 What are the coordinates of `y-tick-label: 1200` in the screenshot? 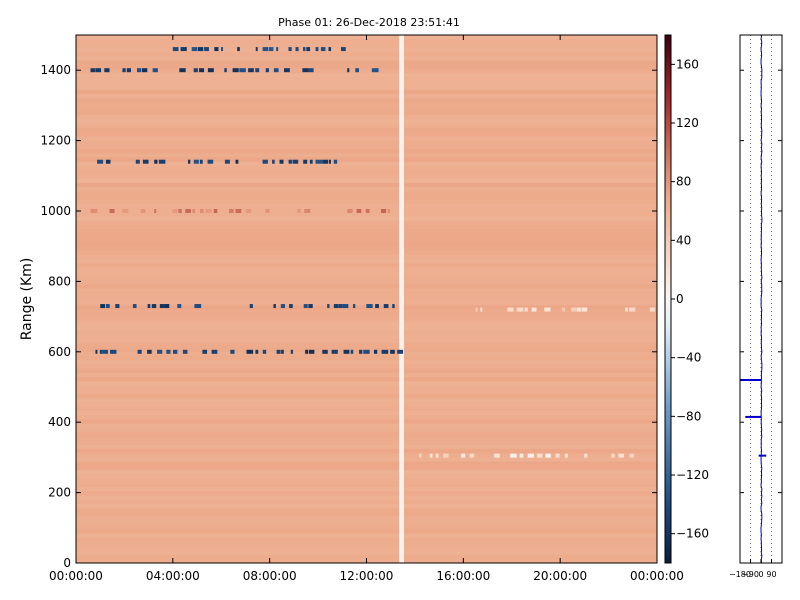 It's located at (55, 141).